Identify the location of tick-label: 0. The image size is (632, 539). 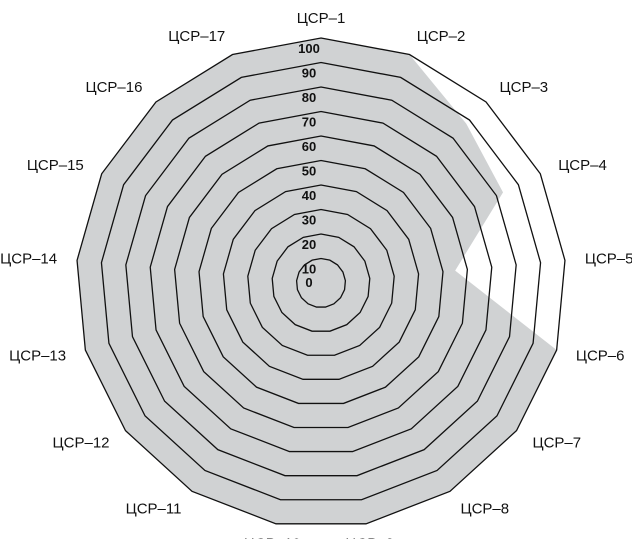
(308, 282).